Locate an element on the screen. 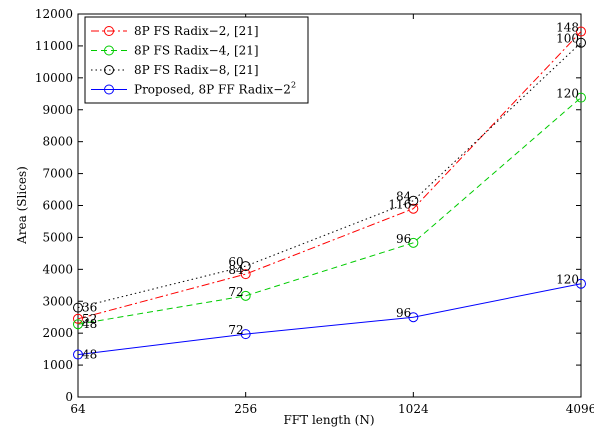 The height and width of the screenshot is (433, 594). x-tick-label: 64 is located at coordinates (78, 409).